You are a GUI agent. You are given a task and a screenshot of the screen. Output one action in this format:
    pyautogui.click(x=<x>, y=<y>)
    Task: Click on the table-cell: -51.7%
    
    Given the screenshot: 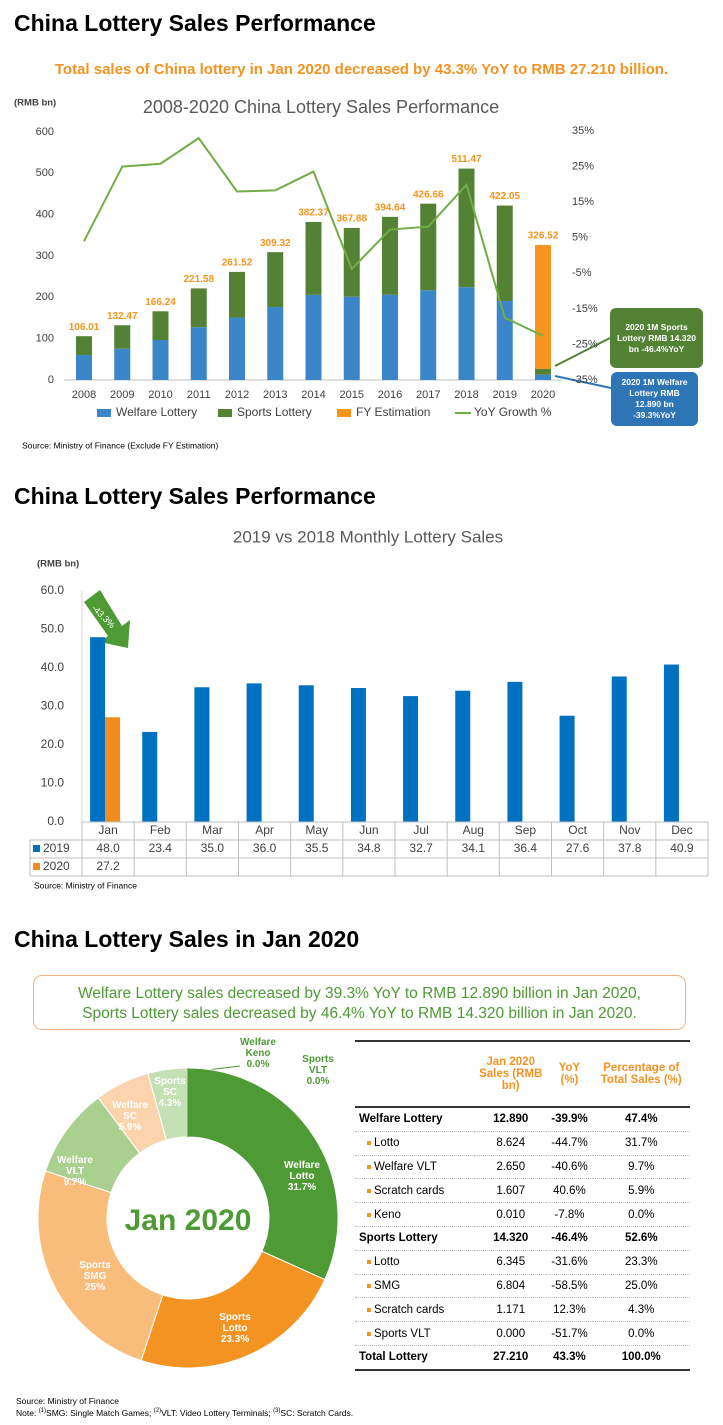 What is the action you would take?
    pyautogui.click(x=569, y=1333)
    